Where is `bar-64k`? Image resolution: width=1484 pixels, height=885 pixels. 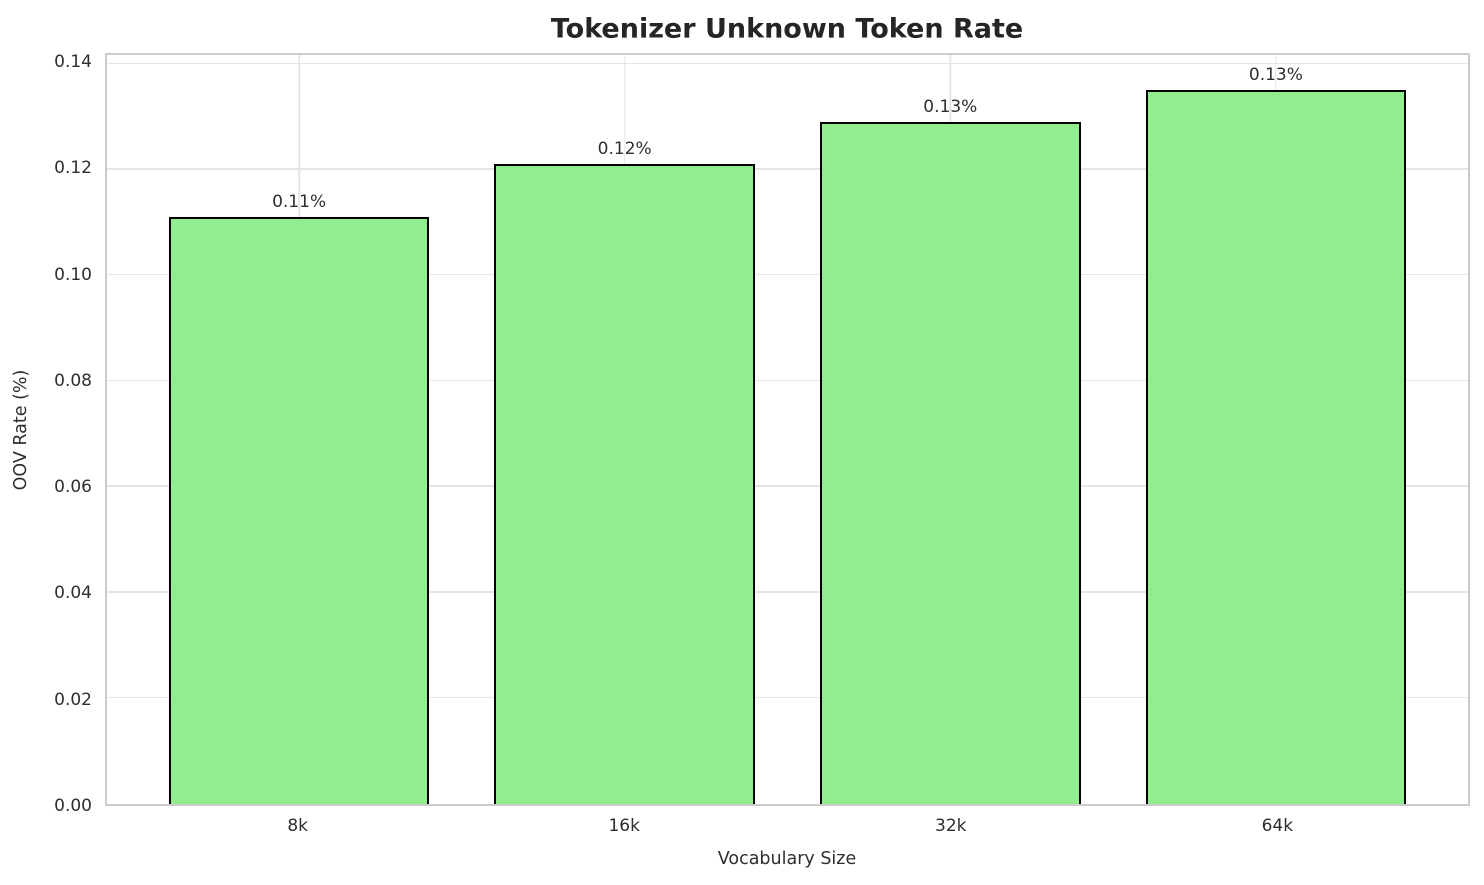
bar-64k is located at coordinates (1276, 447).